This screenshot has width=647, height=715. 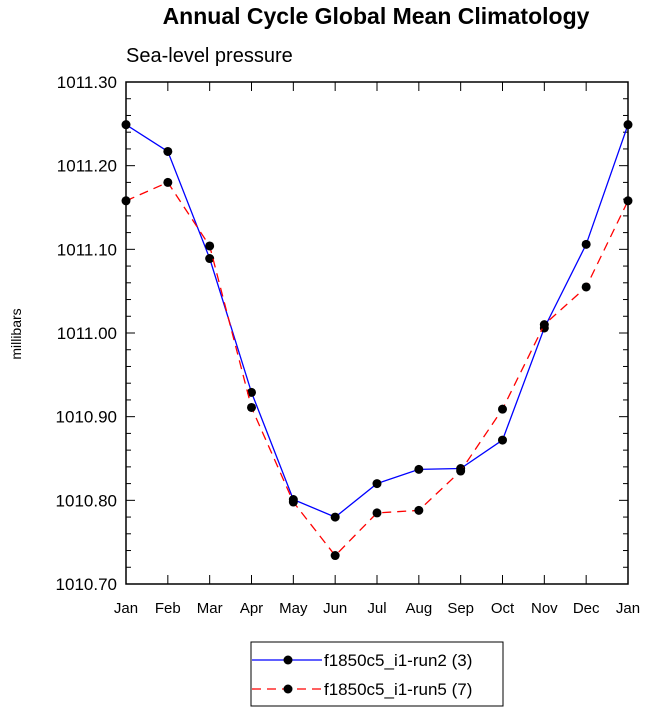 I want to click on y-tick-label: 1011.20, so click(x=87, y=166).